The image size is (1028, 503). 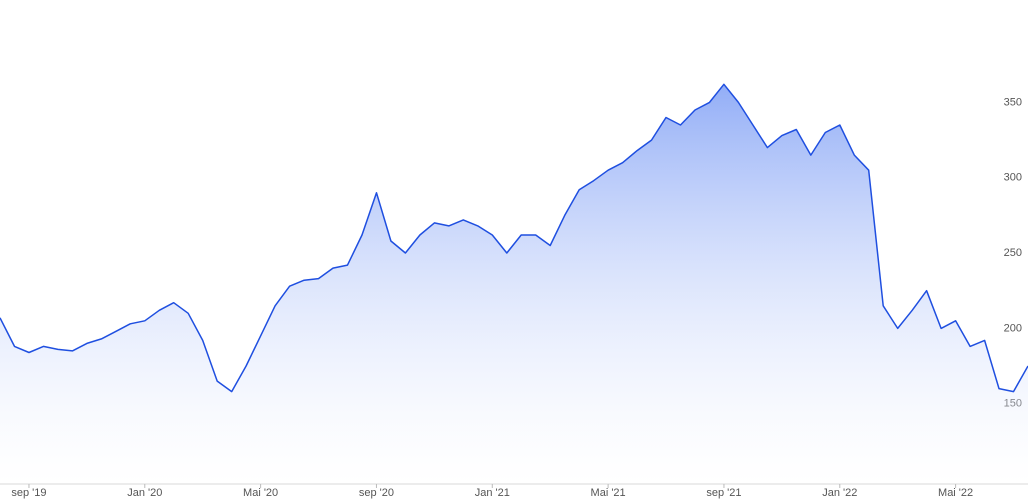 What do you see at coordinates (608, 493) in the screenshot?
I see `x-tick-label: Mai '21` at bounding box center [608, 493].